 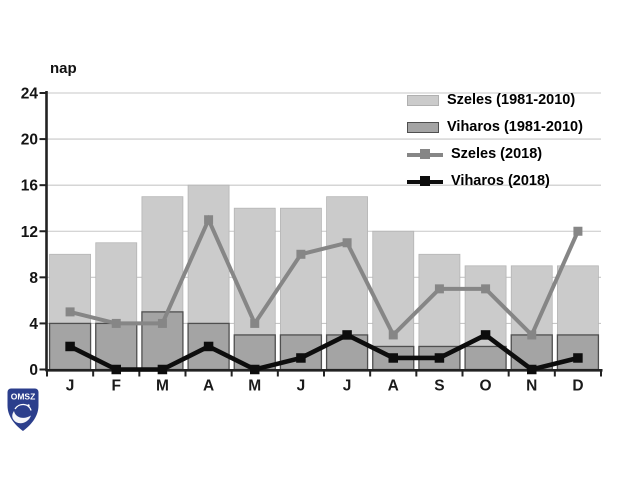 What do you see at coordinates (29, 140) in the screenshot?
I see `y-tick-label: 20` at bounding box center [29, 140].